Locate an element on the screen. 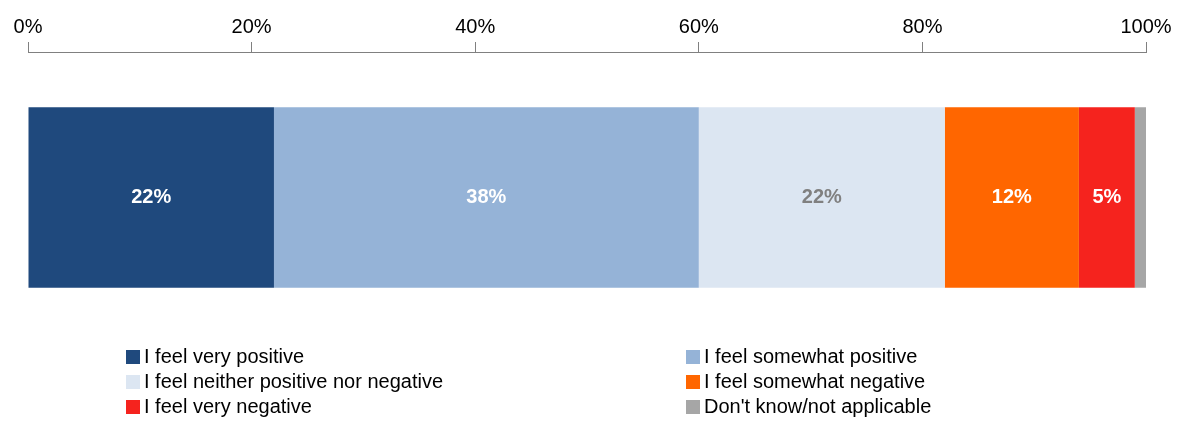  legend-label: I feel very positive is located at coordinates (224, 356).